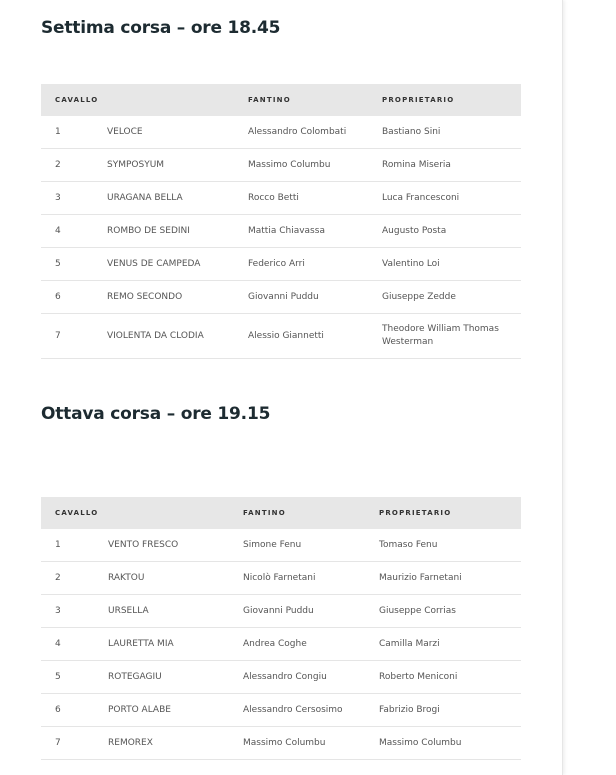 The height and width of the screenshot is (775, 616). I want to click on owner-name: Camilla Marzi, so click(450, 644).